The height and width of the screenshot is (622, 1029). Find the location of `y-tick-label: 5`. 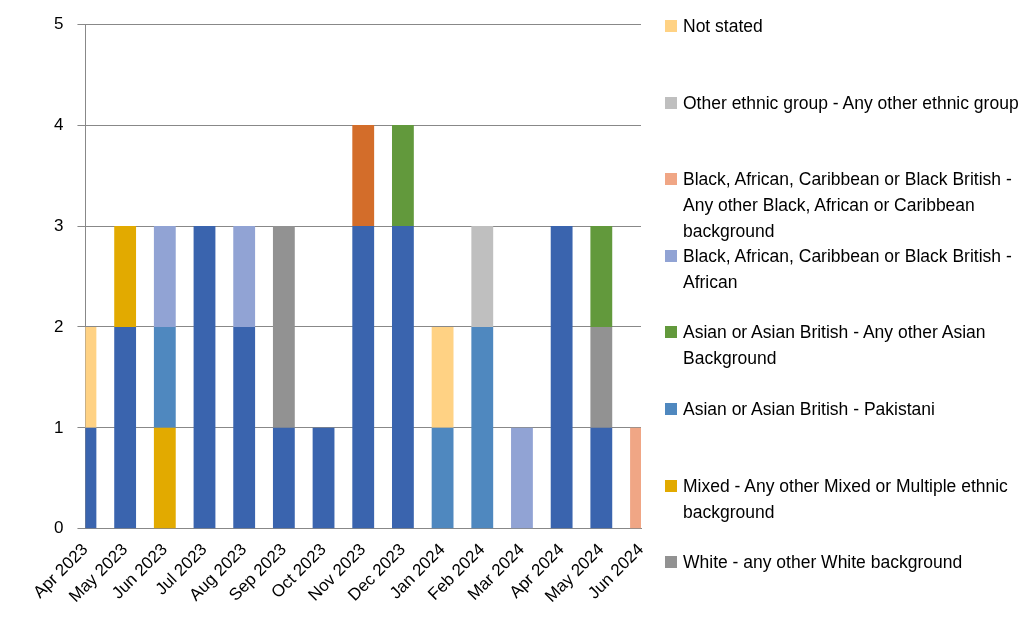

y-tick-label: 5 is located at coordinates (58, 23).